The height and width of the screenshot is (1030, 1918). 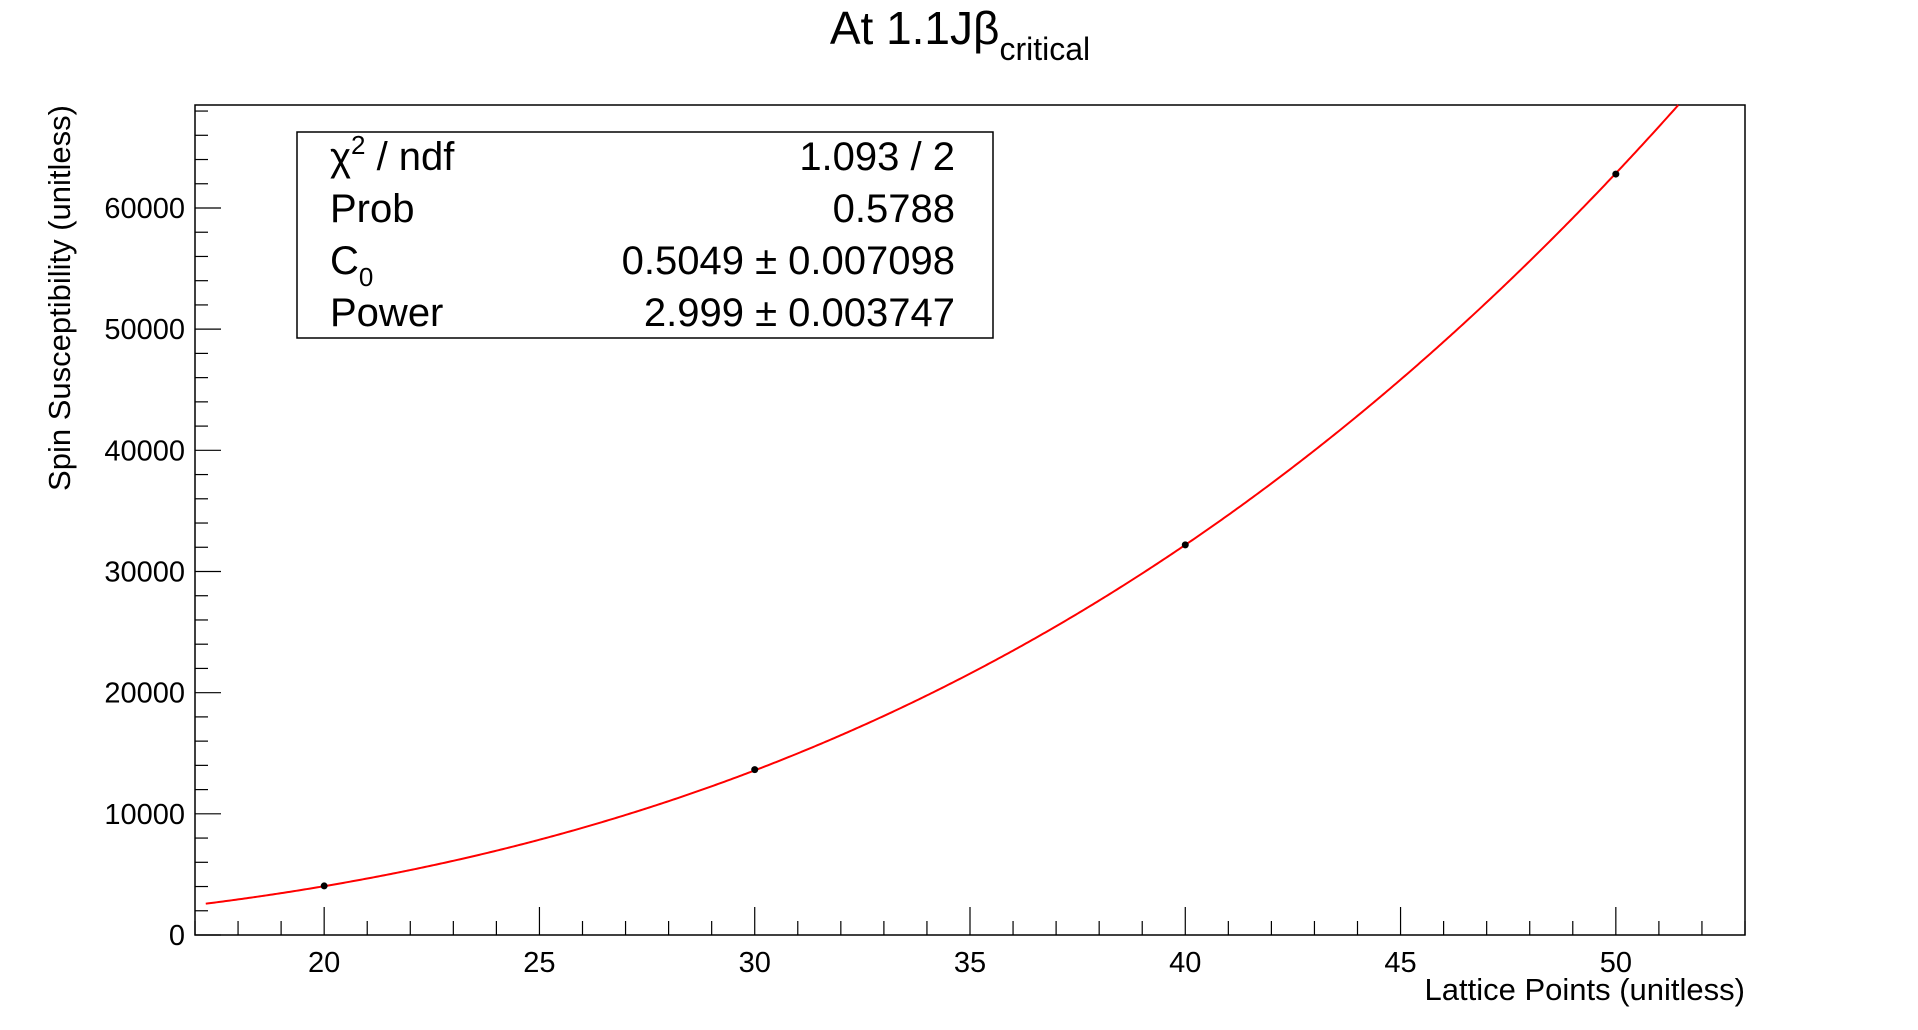 I want to click on x-tick-label: 20, so click(x=324, y=963).